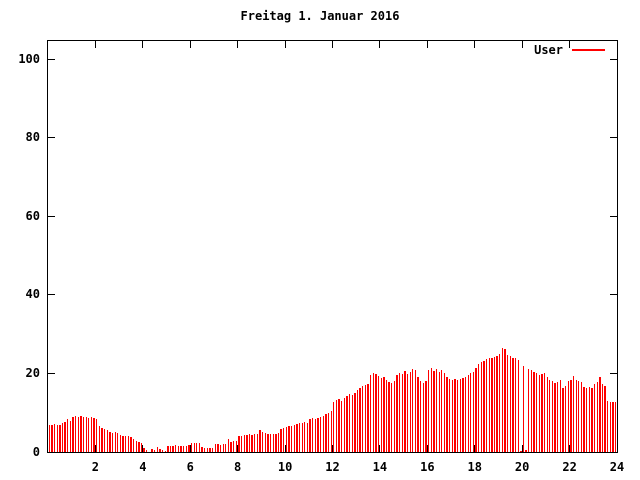 The height and width of the screenshot is (480, 640). I want to click on y-tick-label: 40, so click(32, 294).